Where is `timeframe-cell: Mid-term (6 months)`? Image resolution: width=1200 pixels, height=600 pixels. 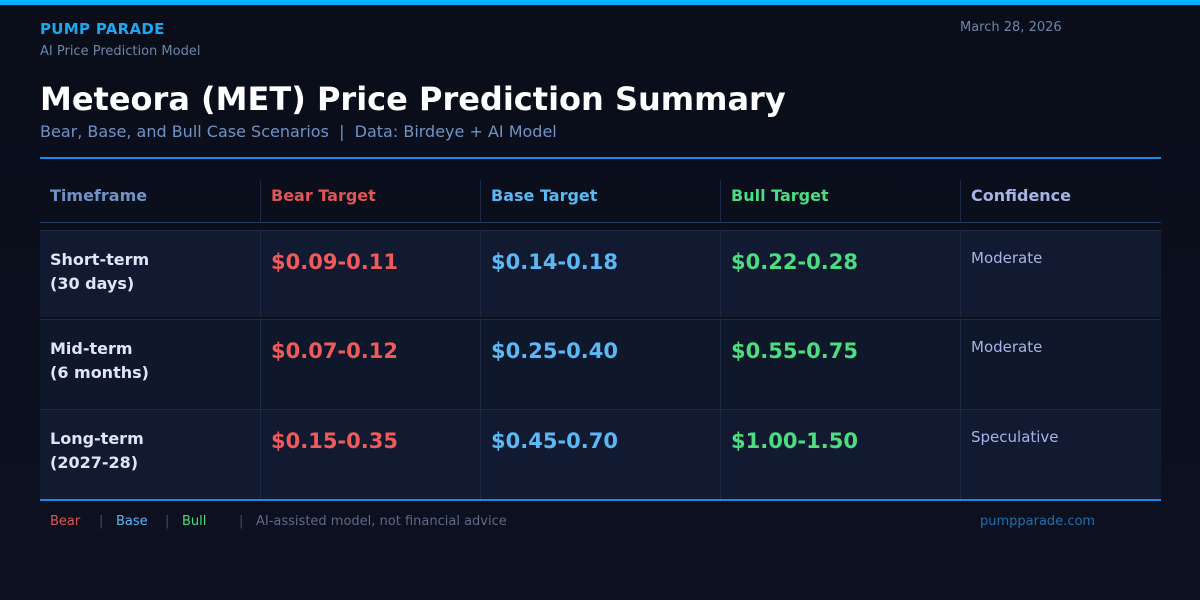 timeframe-cell: Mid-term (6 months) is located at coordinates (150, 364).